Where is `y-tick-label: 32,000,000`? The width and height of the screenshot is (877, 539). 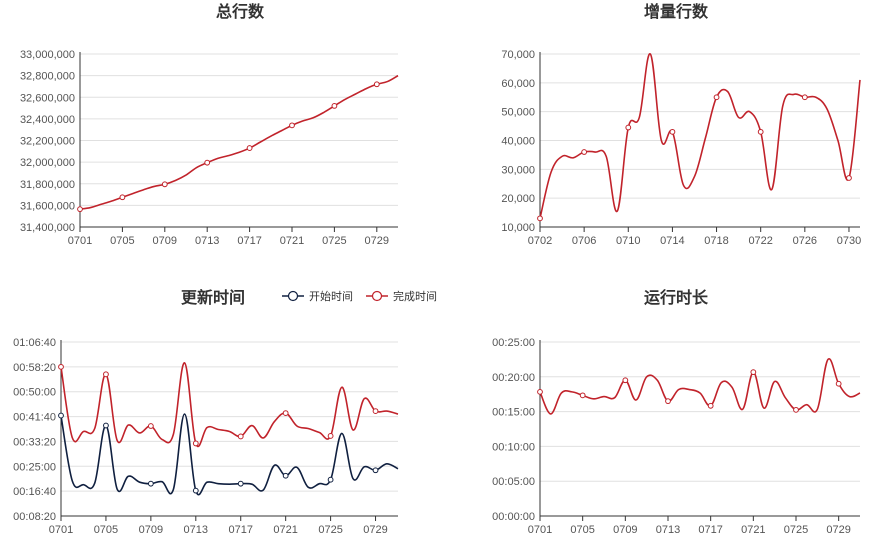
y-tick-label: 32,000,000 is located at coordinates (47, 163).